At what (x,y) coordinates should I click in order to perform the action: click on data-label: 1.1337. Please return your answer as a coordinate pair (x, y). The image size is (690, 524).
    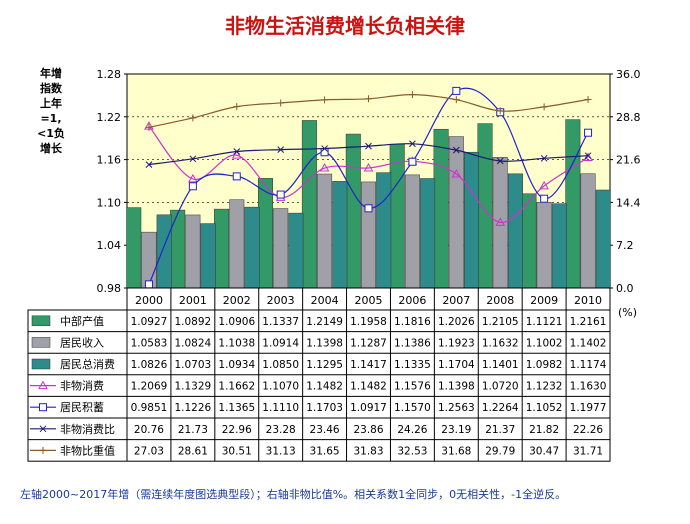
    Looking at the image, I should click on (280, 322).